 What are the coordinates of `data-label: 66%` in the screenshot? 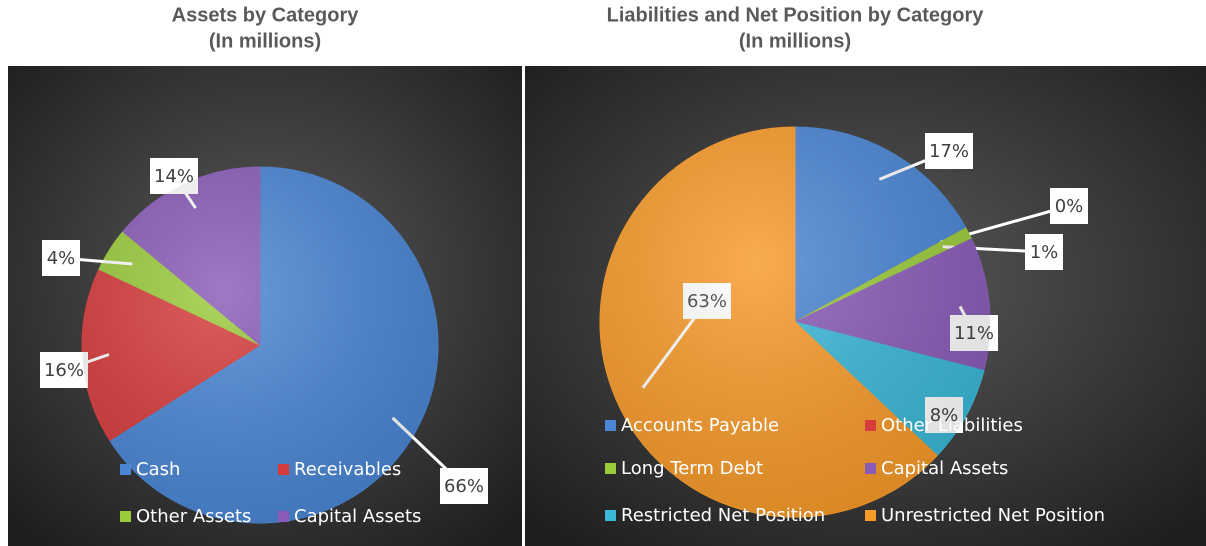 It's located at (464, 486).